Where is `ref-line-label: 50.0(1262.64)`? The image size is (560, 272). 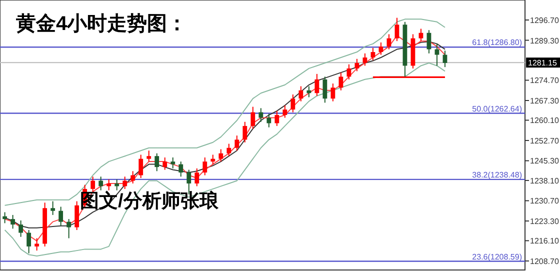 ref-line-label: 50.0(1262.64) is located at coordinates (497, 109).